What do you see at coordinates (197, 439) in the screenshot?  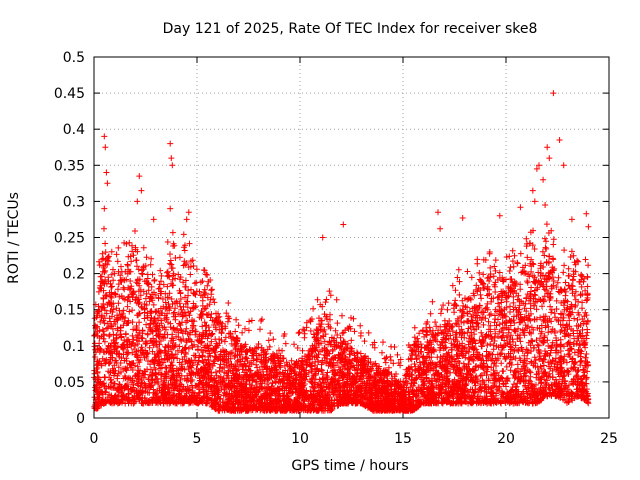 I see `x-tick-label: 5` at bounding box center [197, 439].